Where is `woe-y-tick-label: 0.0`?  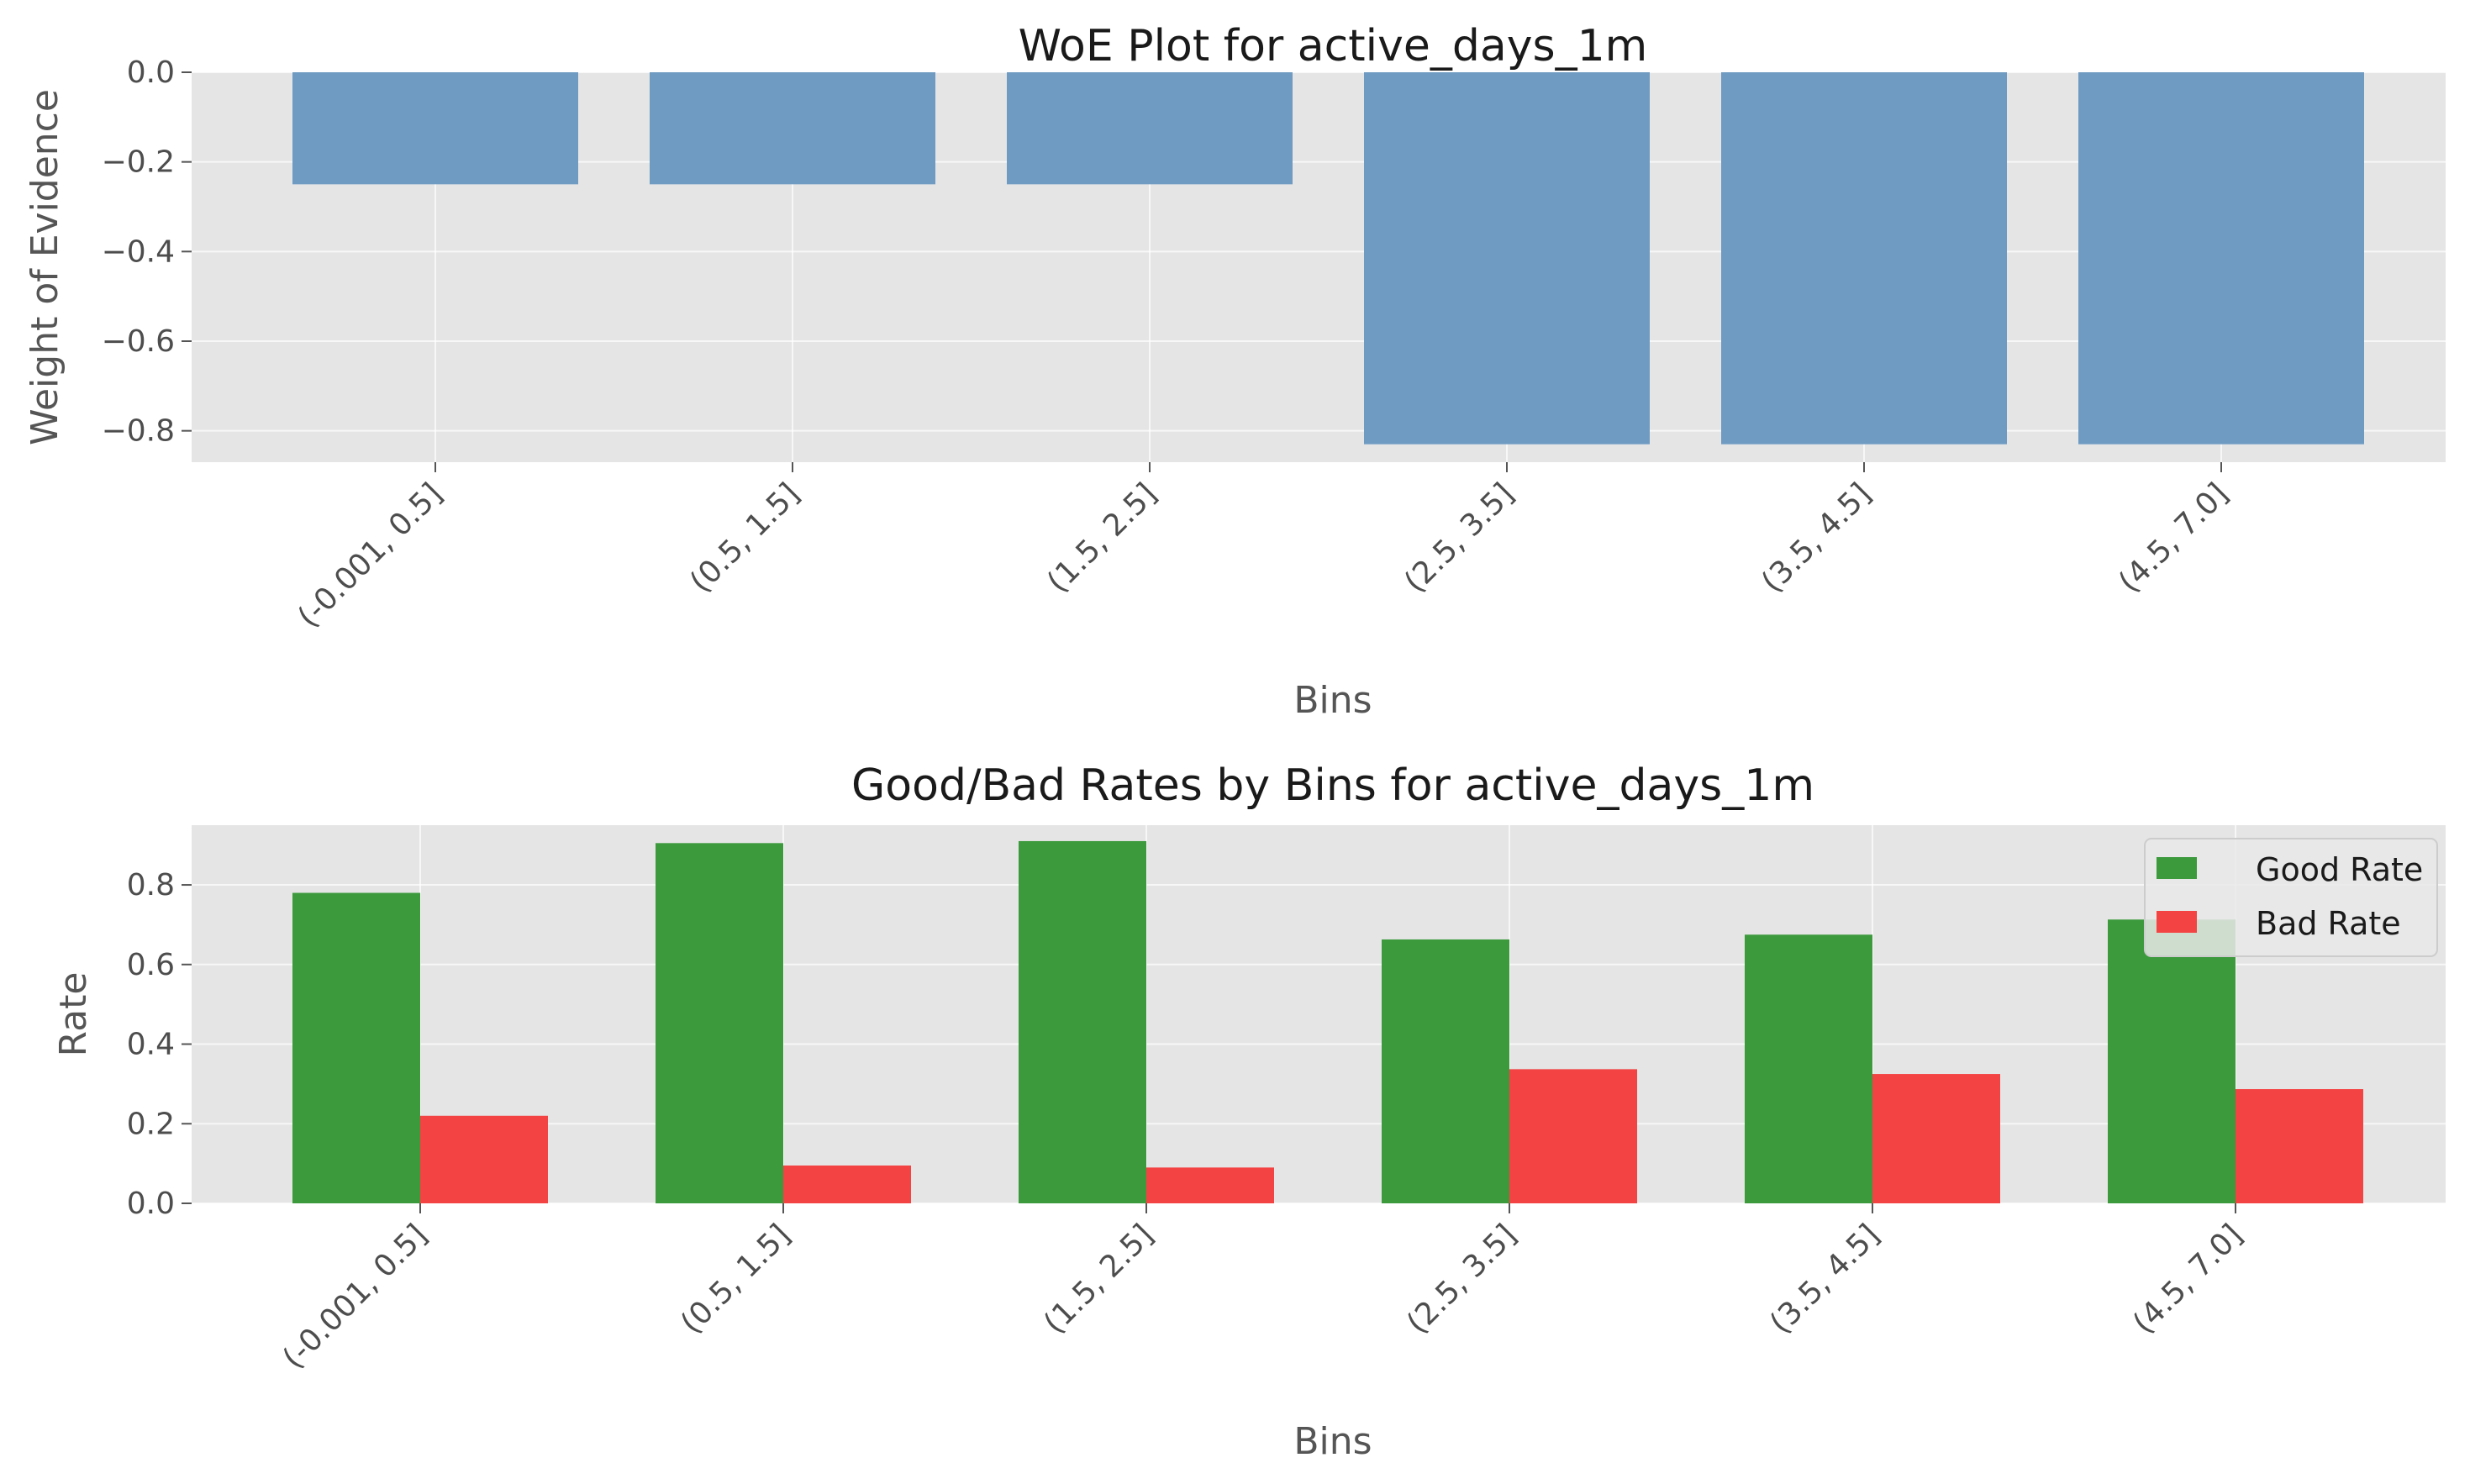
woe-y-tick-label: 0.0 is located at coordinates (151, 72).